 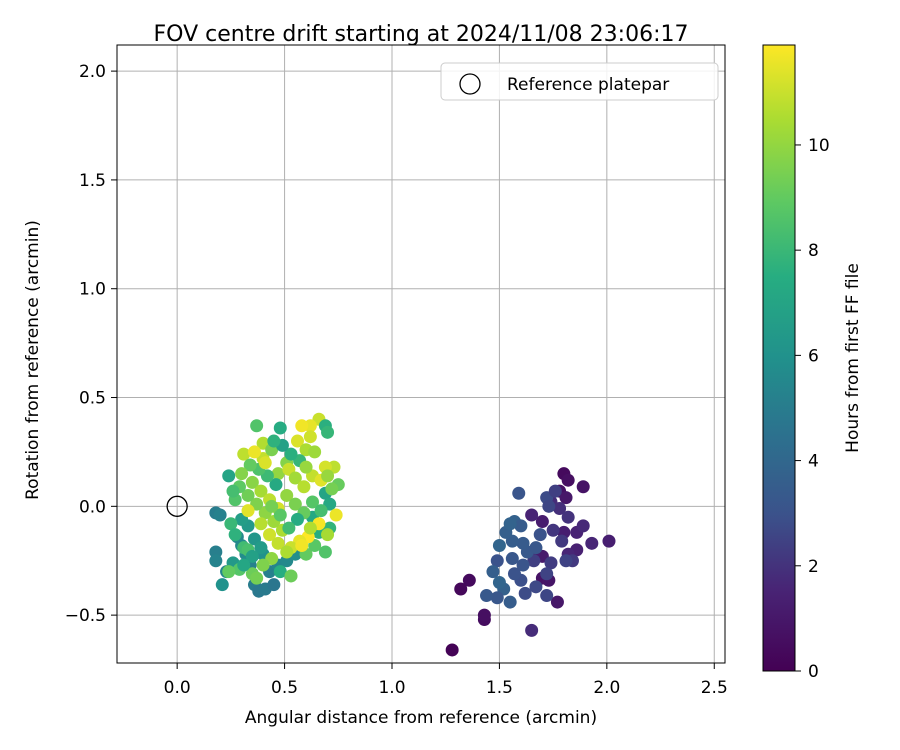 I want to click on x-tick-label: 0.5, so click(x=284, y=688).